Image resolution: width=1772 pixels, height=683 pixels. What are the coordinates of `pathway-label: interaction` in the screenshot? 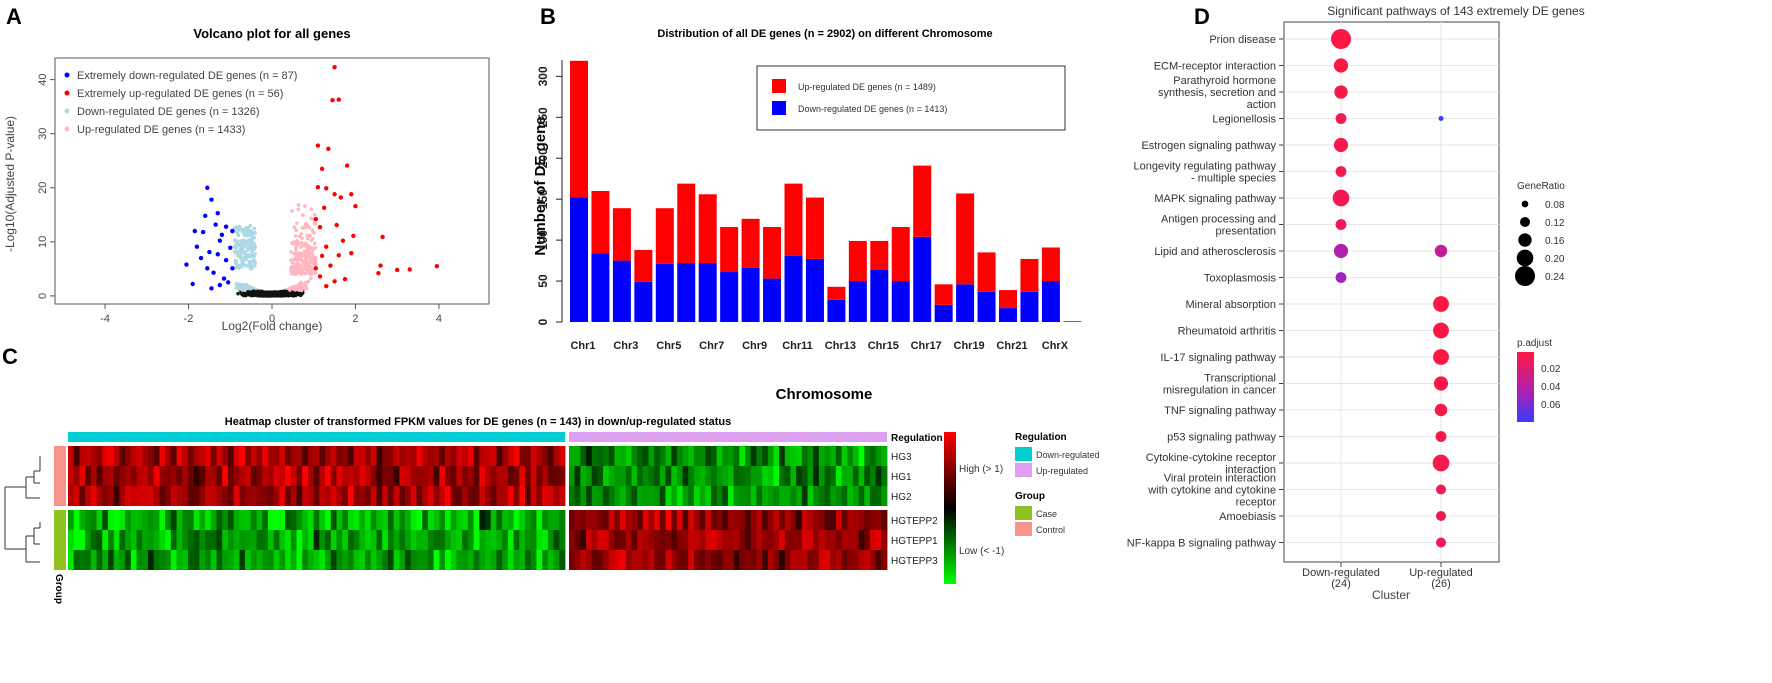 It's located at (1250, 470).